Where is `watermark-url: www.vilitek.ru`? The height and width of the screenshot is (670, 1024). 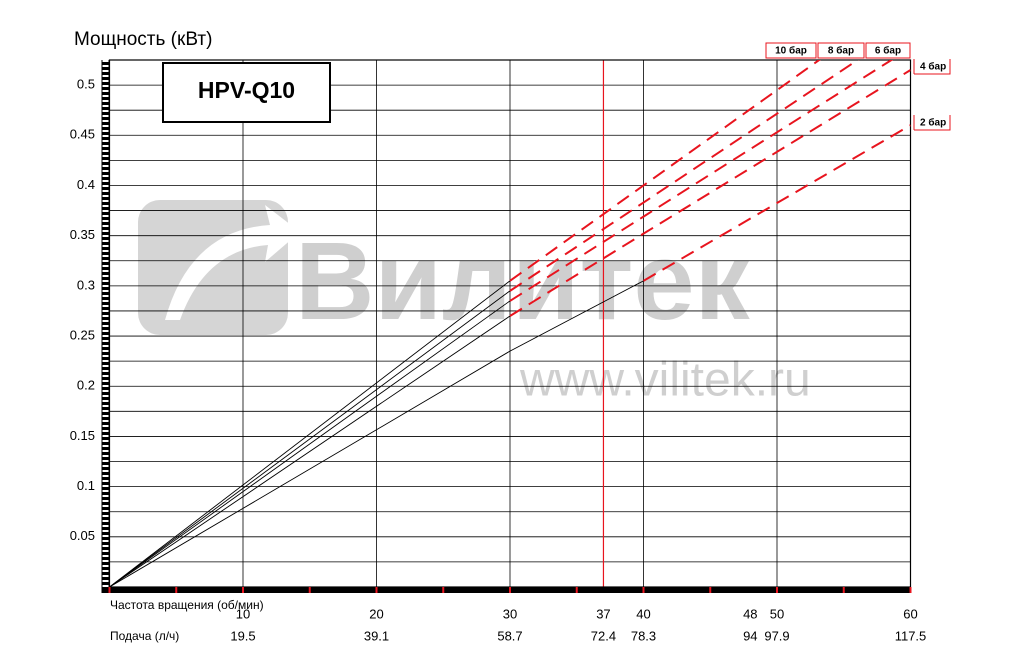
watermark-url: www.vilitek.ru is located at coordinates (665, 380).